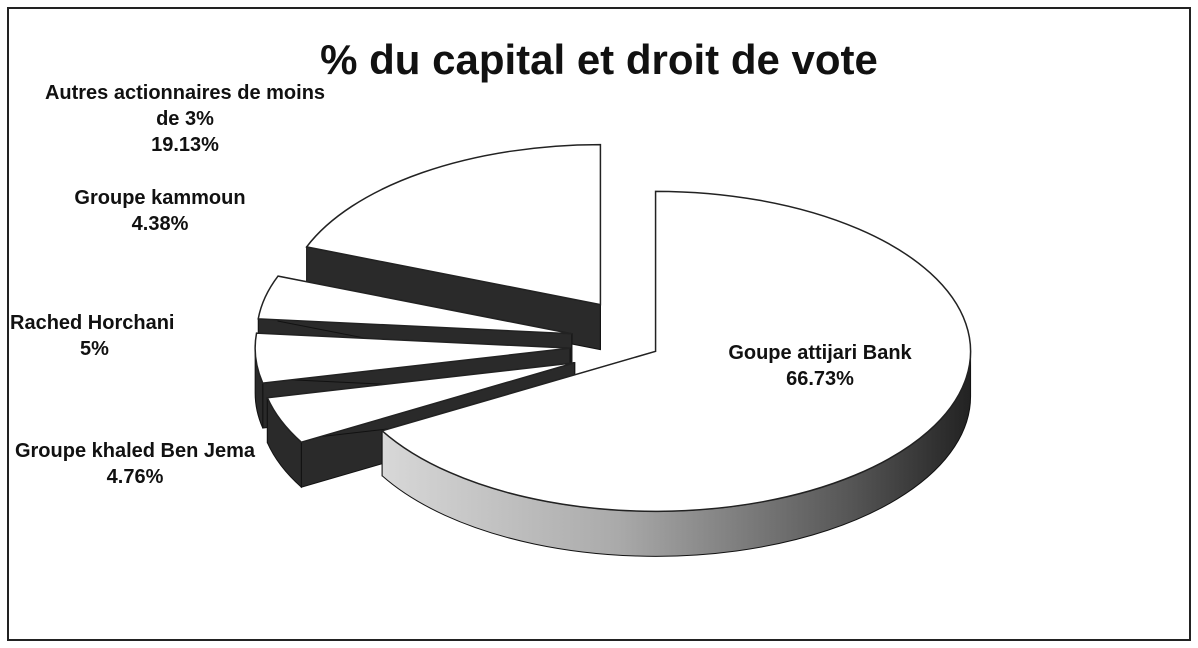 This screenshot has width=1198, height=648. I want to click on slice-label: Goupe attijari Bank 66.73%, so click(820, 366).